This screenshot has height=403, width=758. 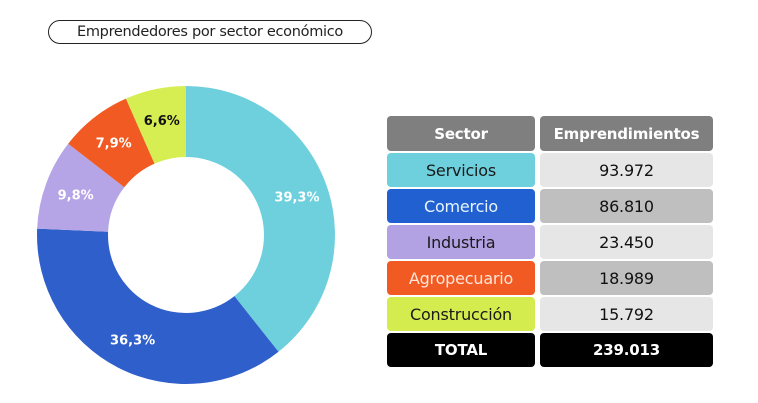 I want to click on sector-cell: Industria, so click(x=461, y=242).